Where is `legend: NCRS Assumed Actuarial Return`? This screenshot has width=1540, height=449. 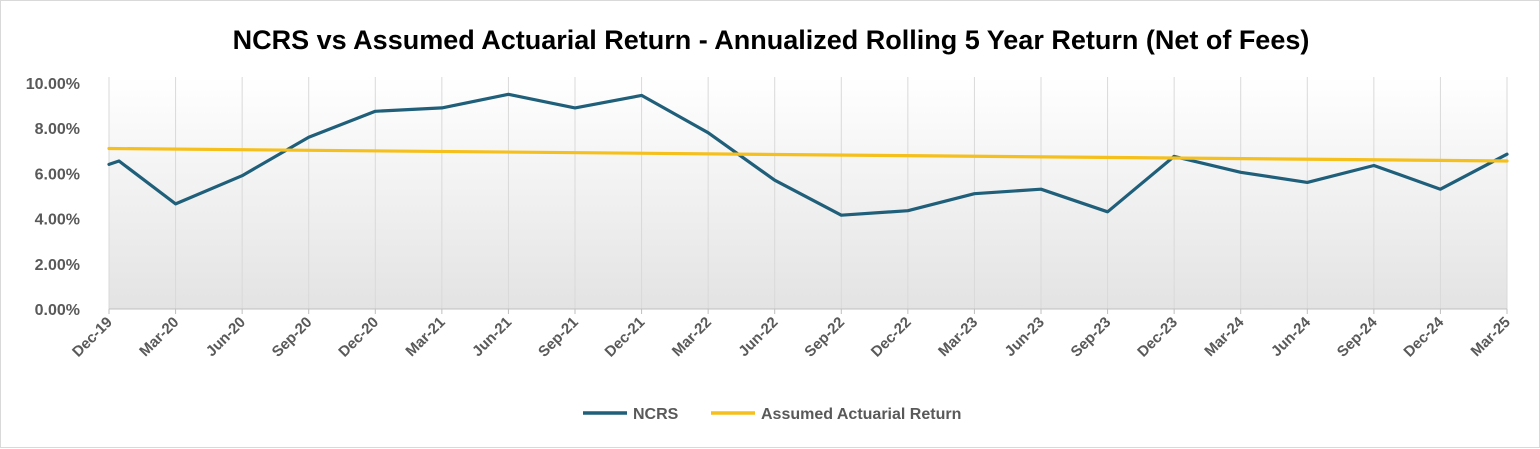
legend: NCRS Assumed Actuarial Return is located at coordinates (772, 414).